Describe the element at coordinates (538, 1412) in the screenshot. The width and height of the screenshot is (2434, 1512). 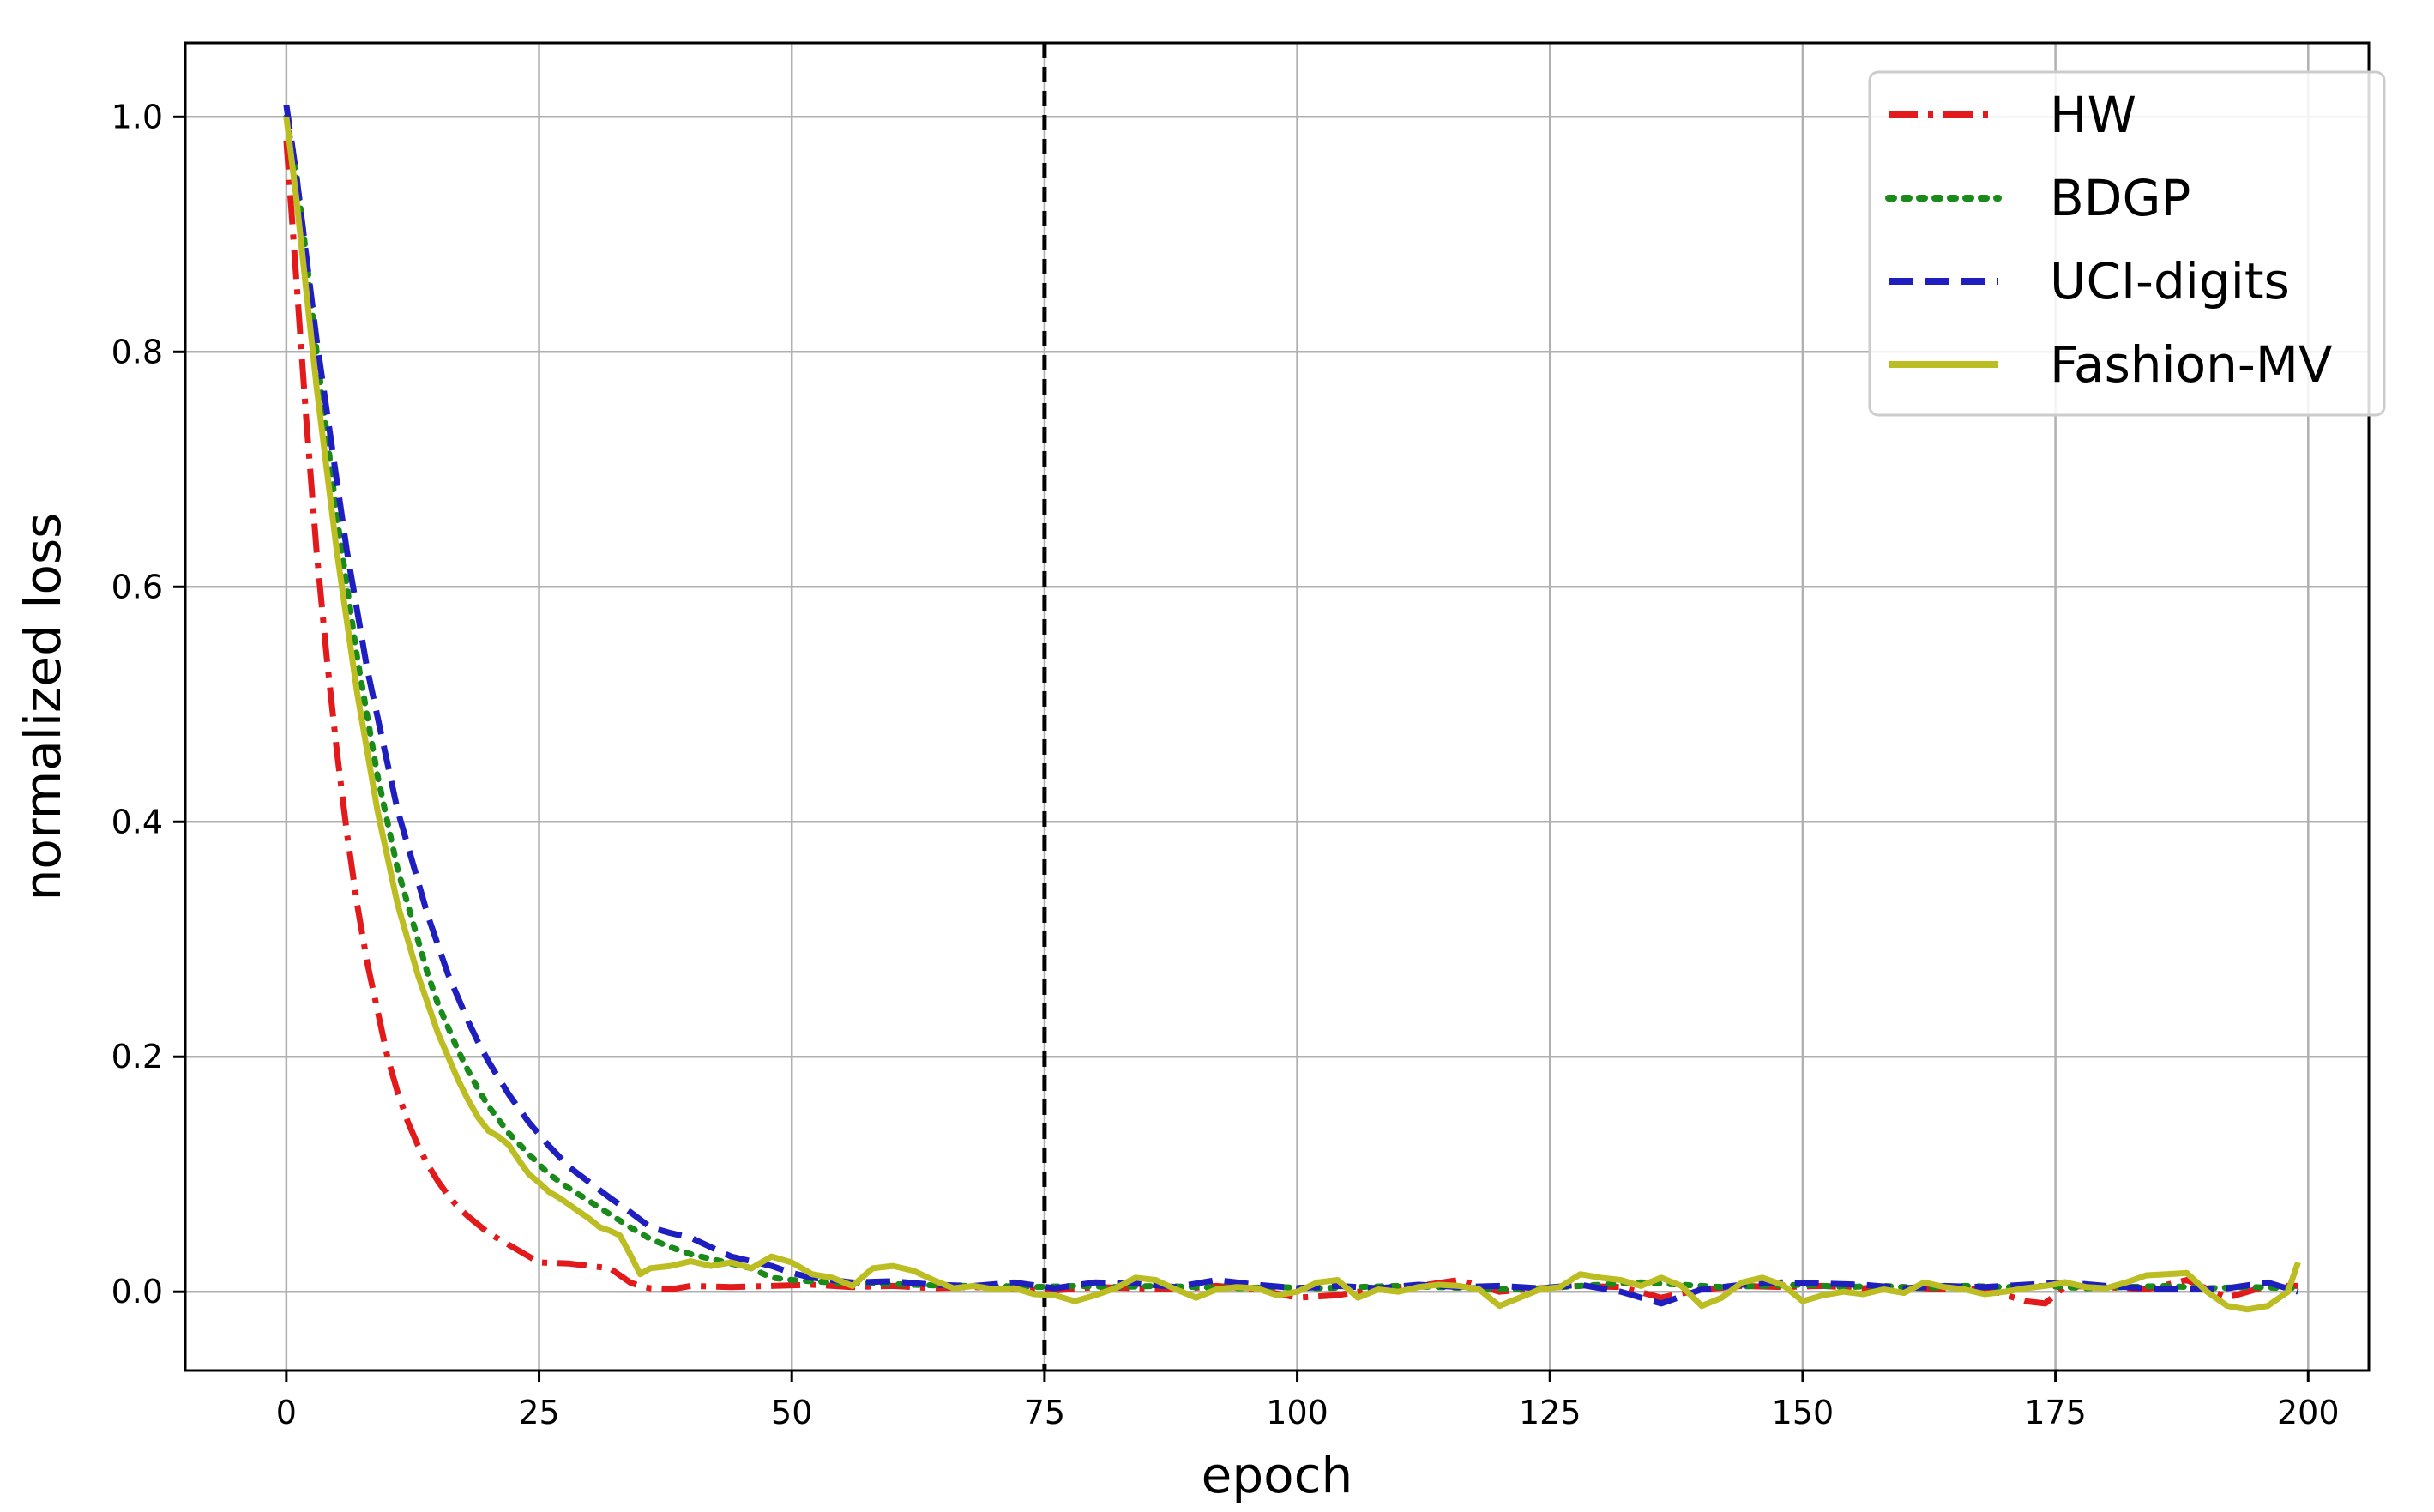
I see `x-tick-label: 25` at that location.